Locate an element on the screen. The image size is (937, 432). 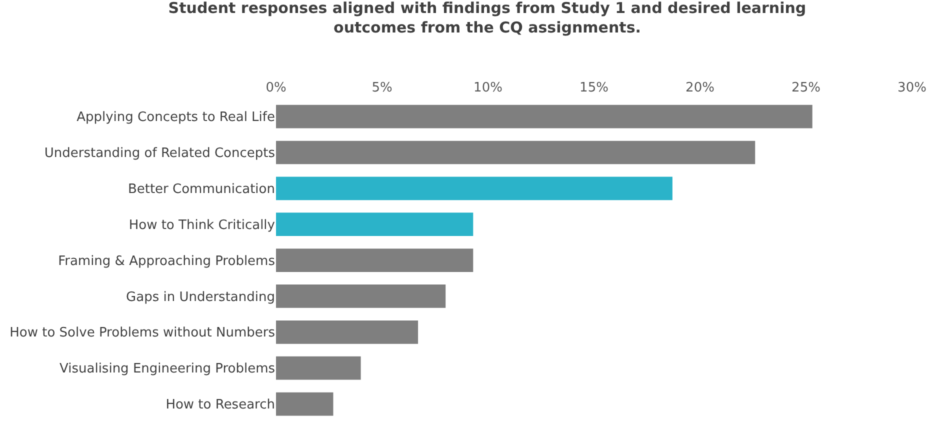
x-tick-label: 30% is located at coordinates (912, 88).